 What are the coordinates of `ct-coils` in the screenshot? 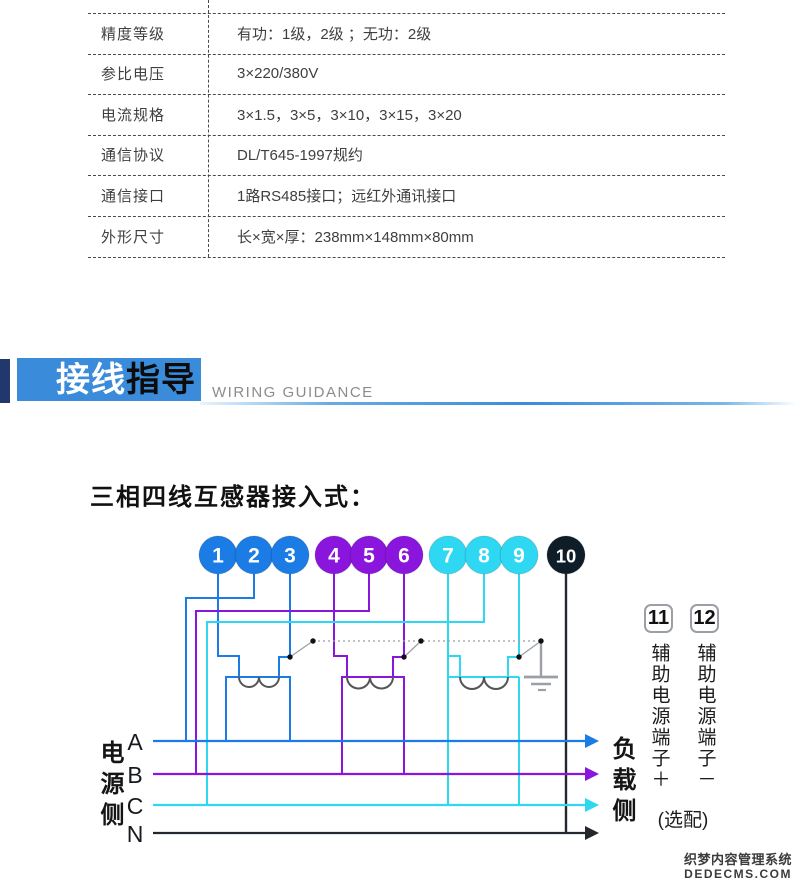 It's located at (373, 683).